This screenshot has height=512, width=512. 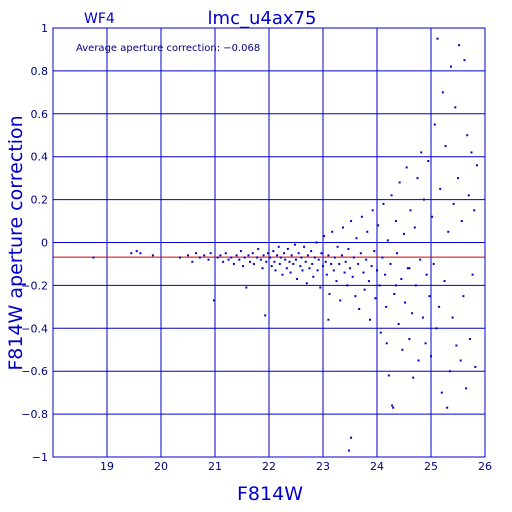 What do you see at coordinates (215, 466) in the screenshot?
I see `x-tick-label: 21` at bounding box center [215, 466].